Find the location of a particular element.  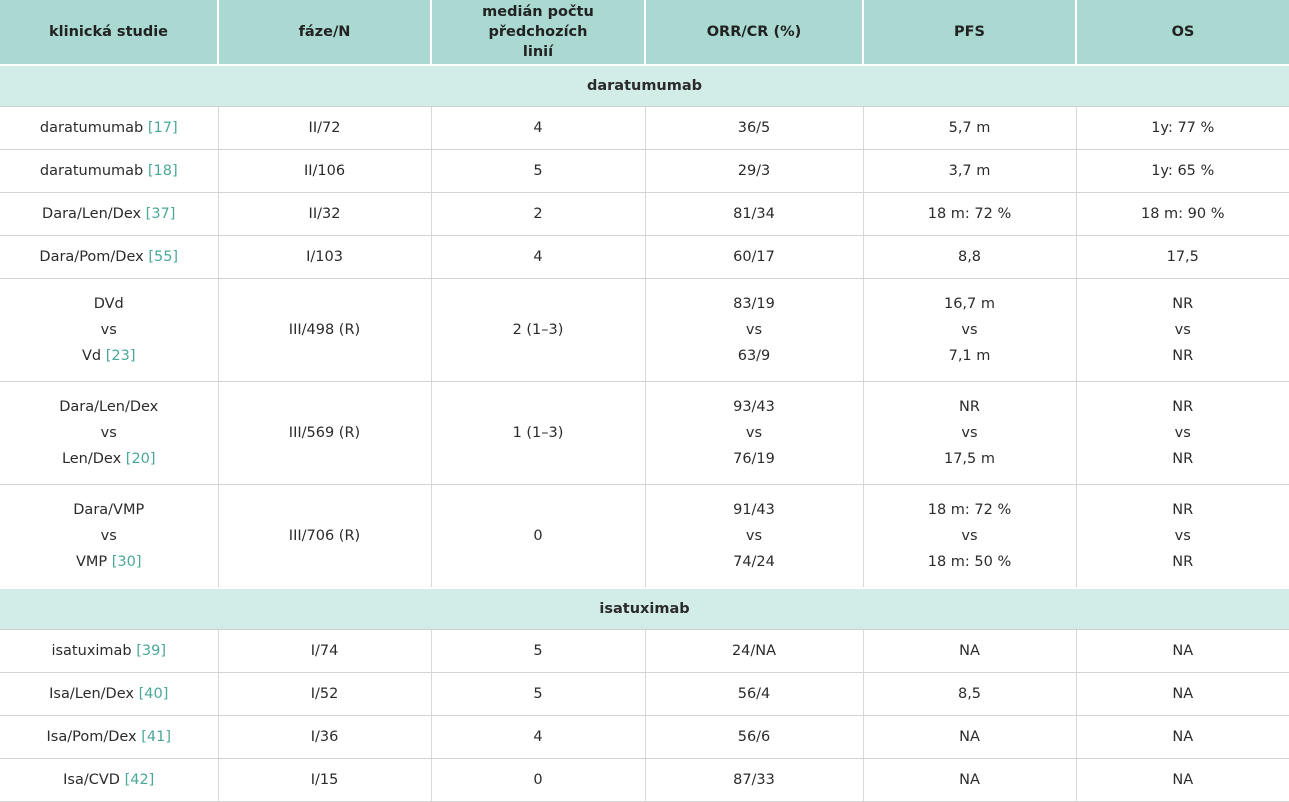

cell-orr: 36/5 is located at coordinates (754, 128).